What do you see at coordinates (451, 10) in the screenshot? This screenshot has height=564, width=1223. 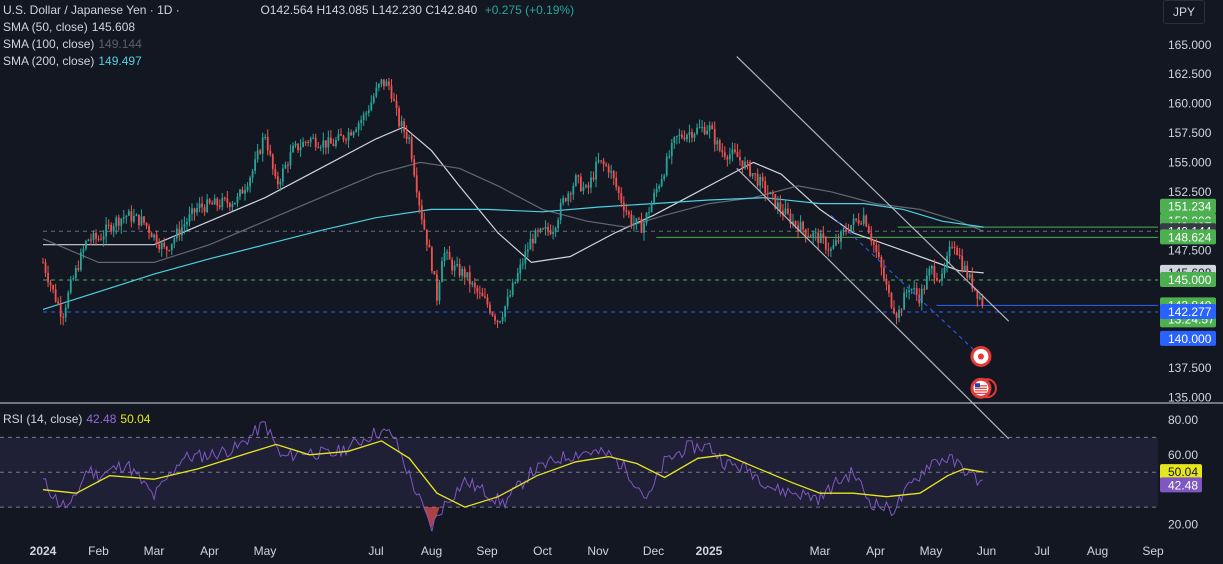 I see `close-value: C142.840` at bounding box center [451, 10].